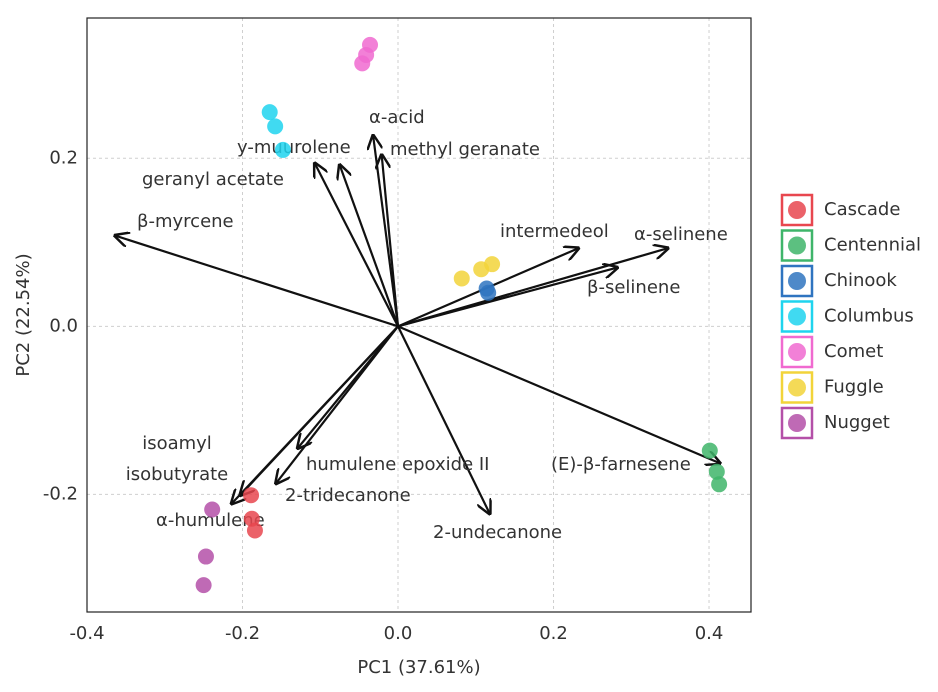 The width and height of the screenshot is (938, 692). I want to click on vector-label: geranyl acetate, so click(213, 179).